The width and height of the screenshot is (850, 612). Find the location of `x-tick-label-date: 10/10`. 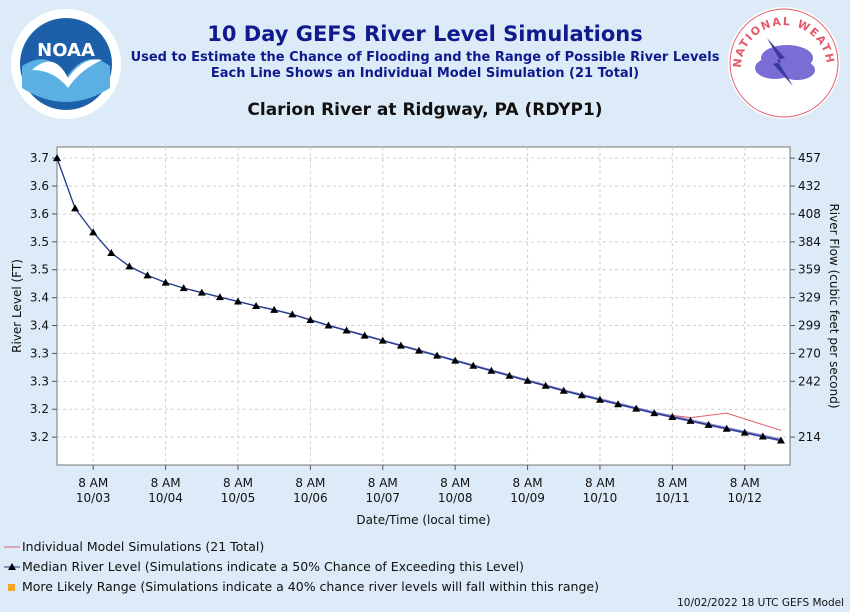

x-tick-label-date: 10/10 is located at coordinates (600, 498).